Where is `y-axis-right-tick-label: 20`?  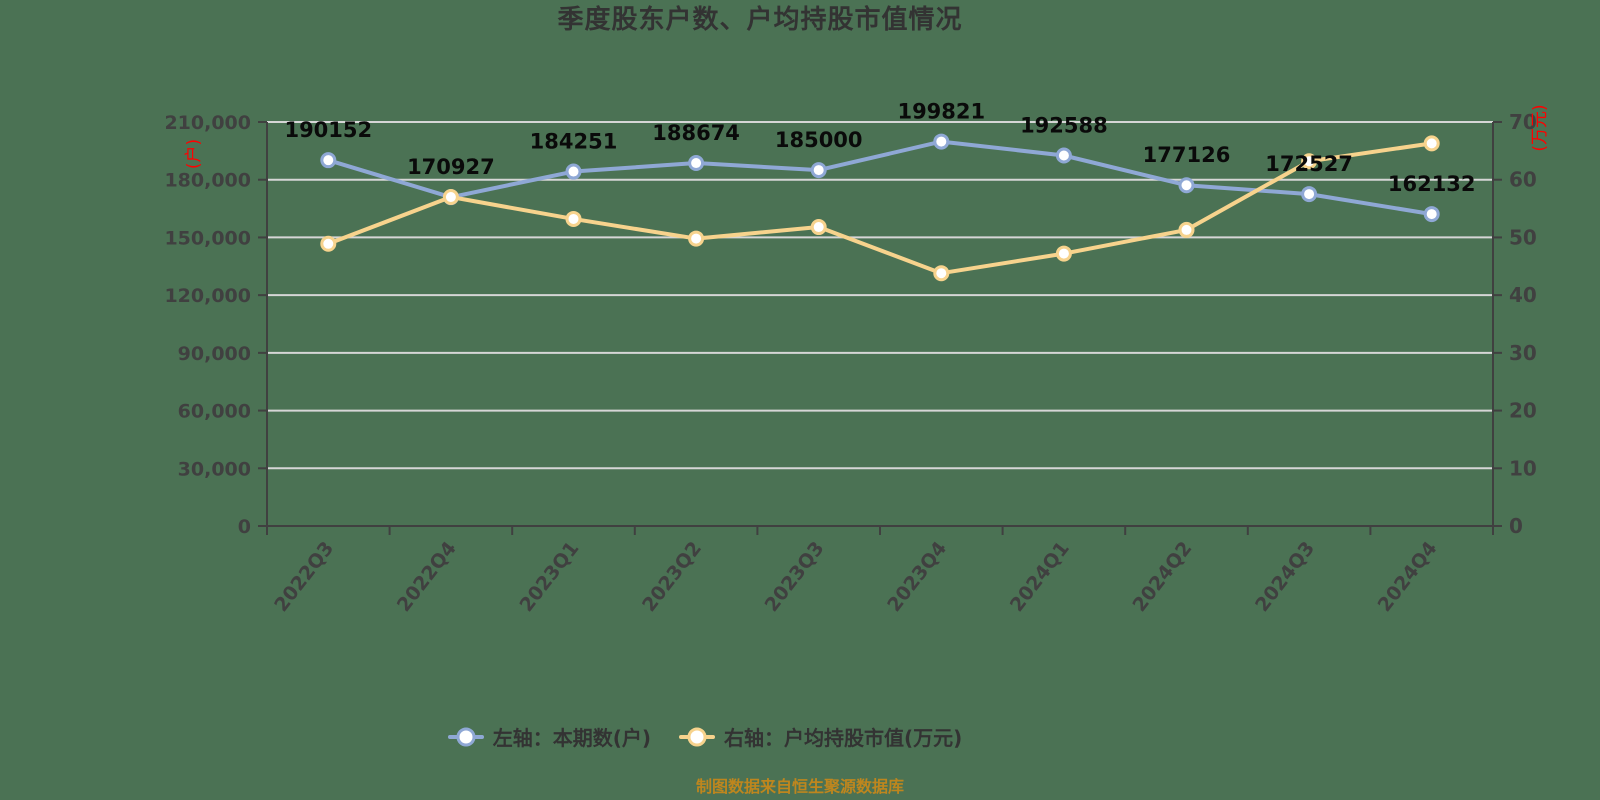 y-axis-right-tick-label: 20 is located at coordinates (1523, 411).